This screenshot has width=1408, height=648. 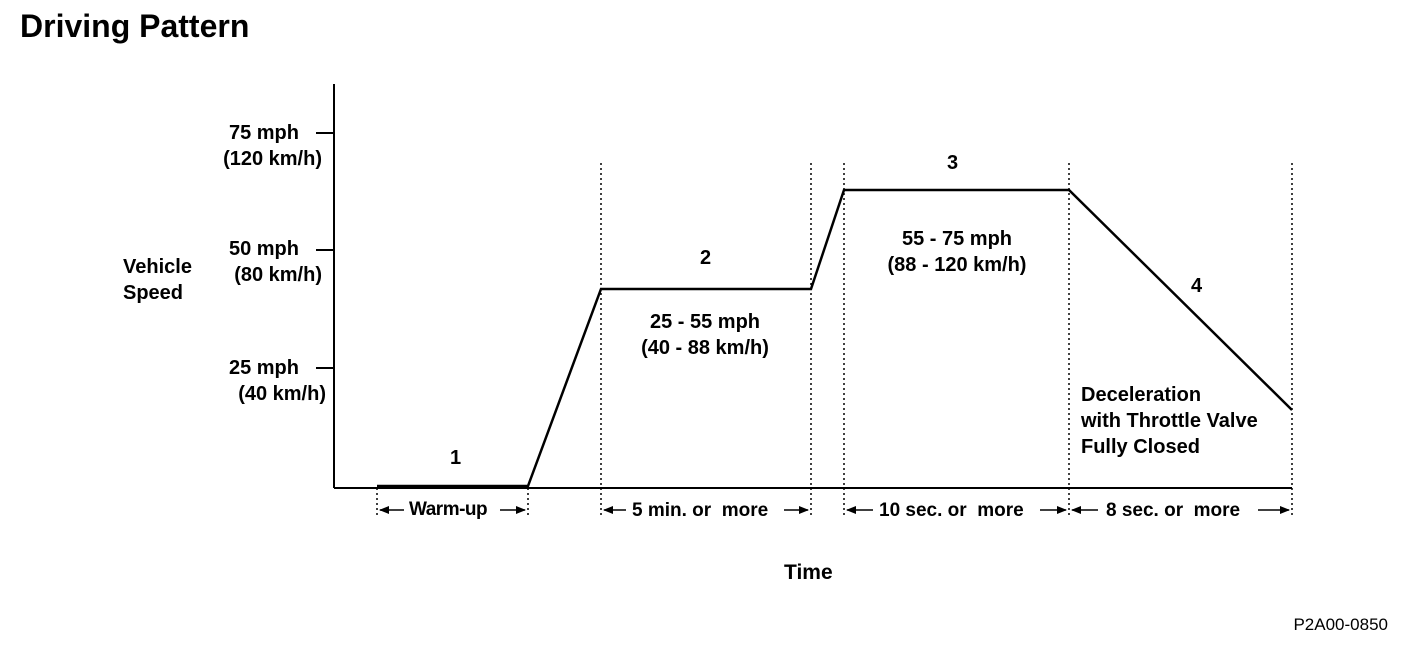 I want to click on duration-label-warm-up: Warm-up, so click(x=448, y=509).